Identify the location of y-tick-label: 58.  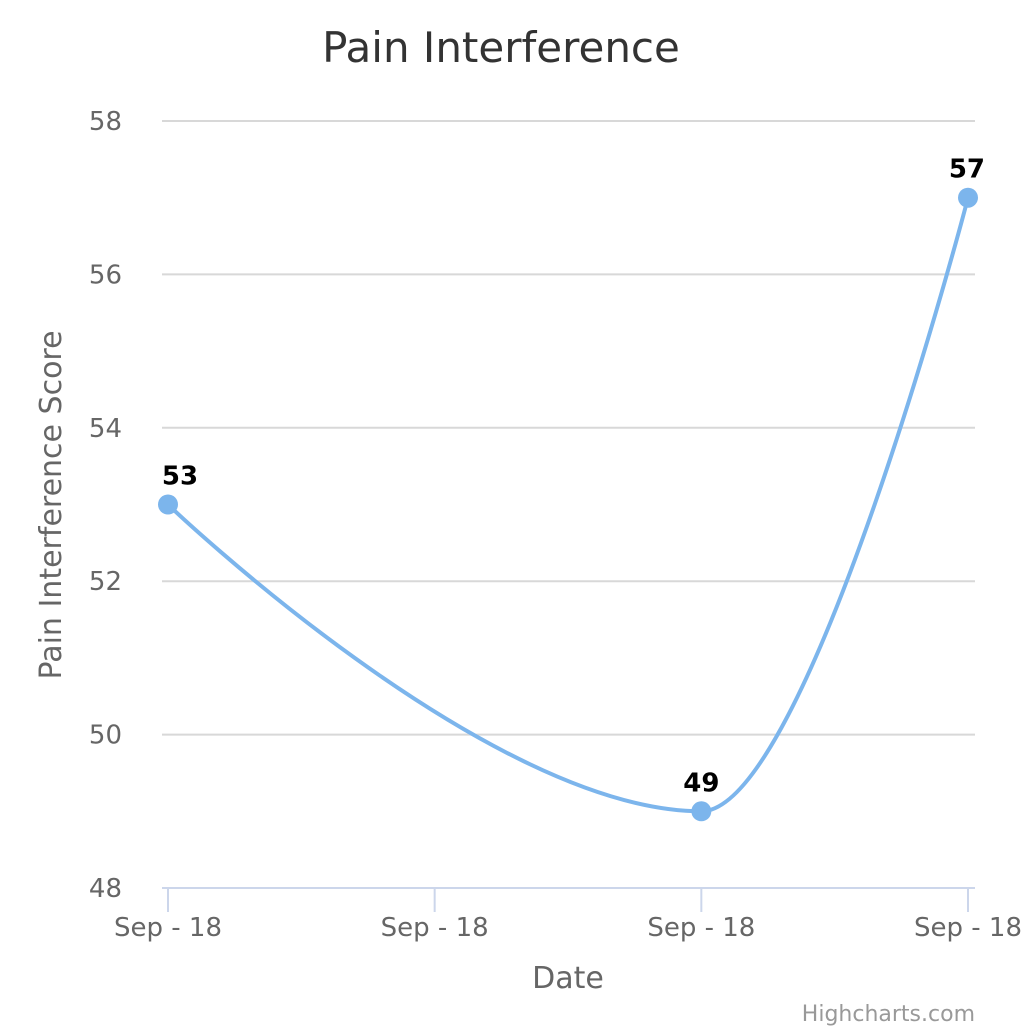
(105, 122).